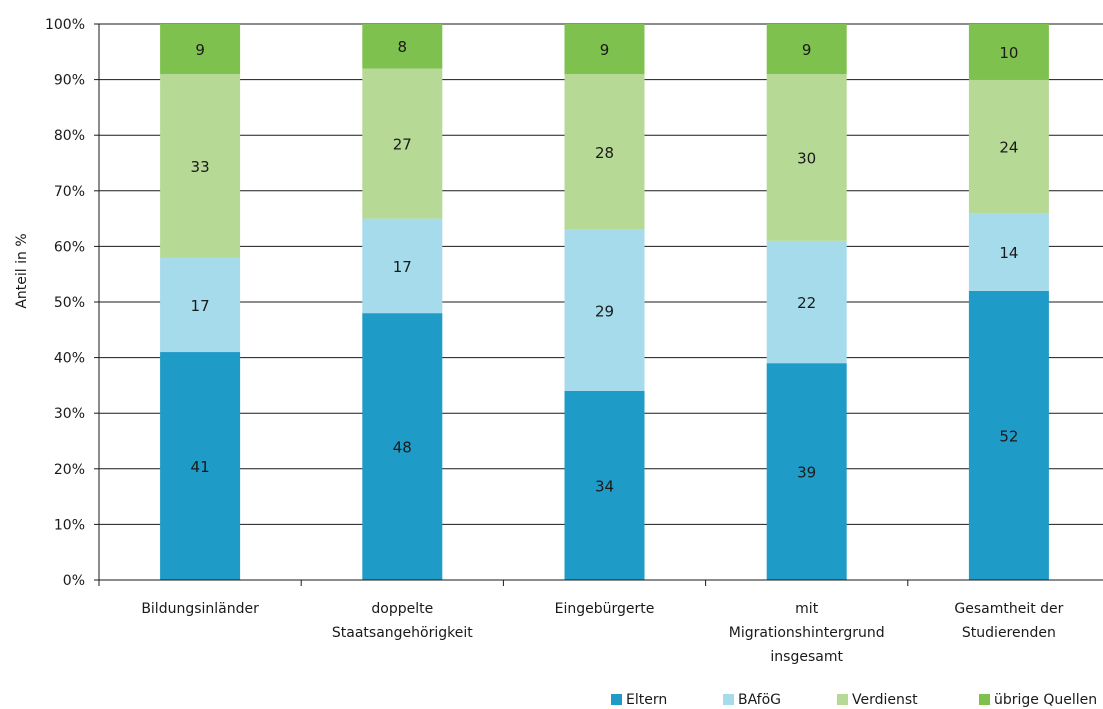  I want to click on data-label: 41, so click(200, 467).